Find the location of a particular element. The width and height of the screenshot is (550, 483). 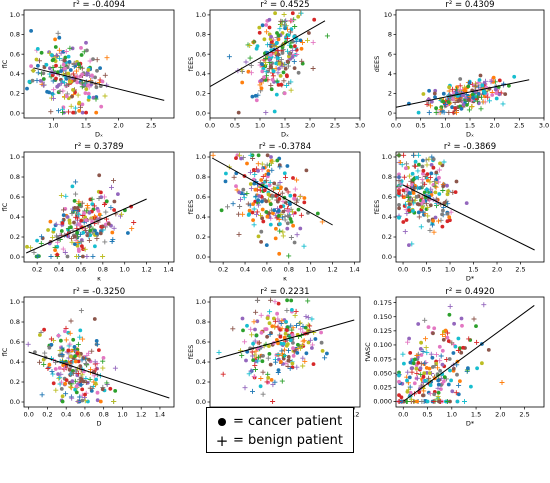

x-tick-label: 2.5 is located at coordinates (519, 126).